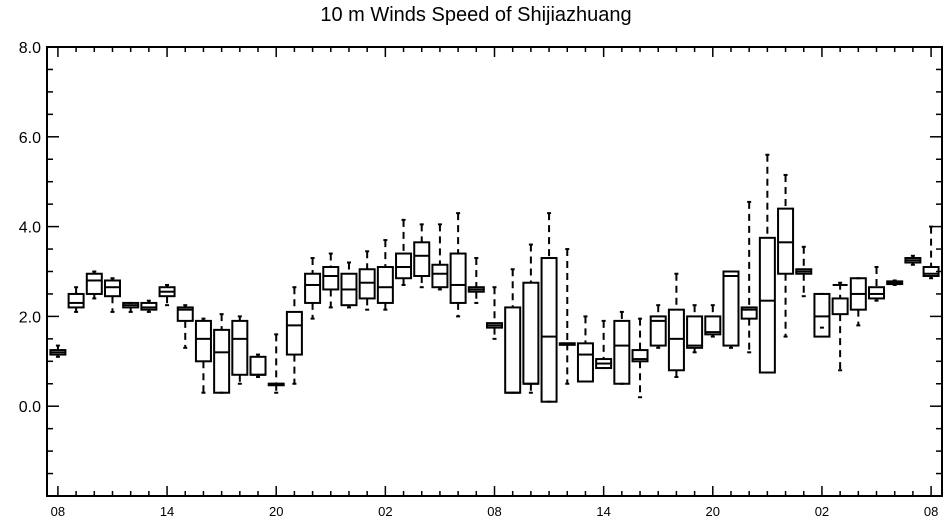 The image size is (952, 524). What do you see at coordinates (476, 15) in the screenshot?
I see `chart-title: 10 m Winds Speed of Shijiazhuang` at bounding box center [476, 15].